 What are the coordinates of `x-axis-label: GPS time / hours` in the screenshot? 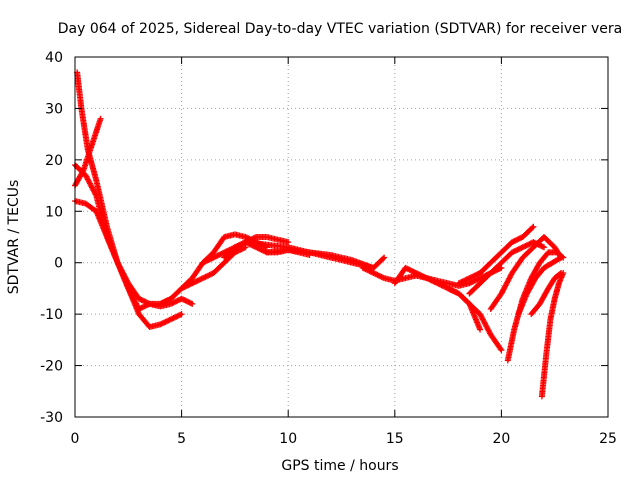 It's located at (339, 466).